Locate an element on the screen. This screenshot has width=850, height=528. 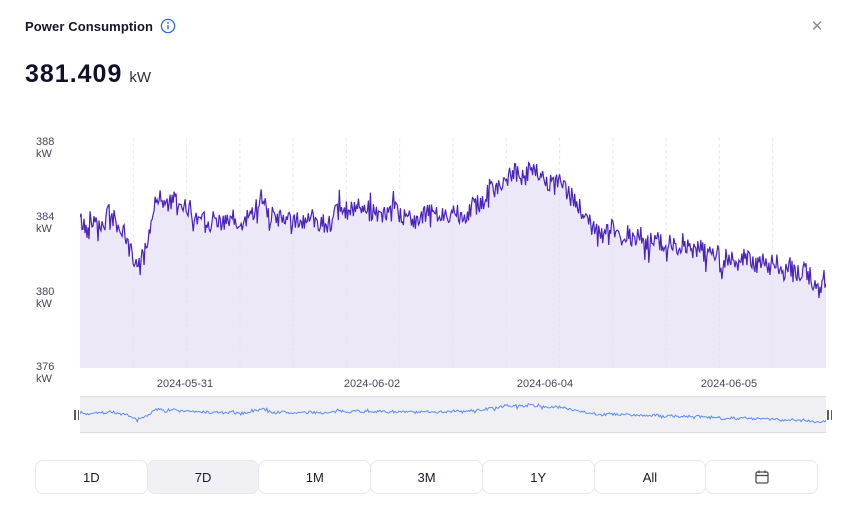
current-value: 381.409 kW is located at coordinates (88, 74).